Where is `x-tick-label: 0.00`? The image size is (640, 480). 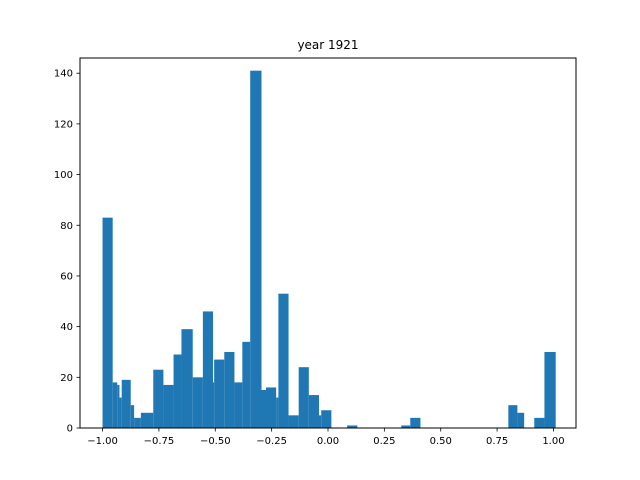
x-tick-label: 0.00 is located at coordinates (328, 441).